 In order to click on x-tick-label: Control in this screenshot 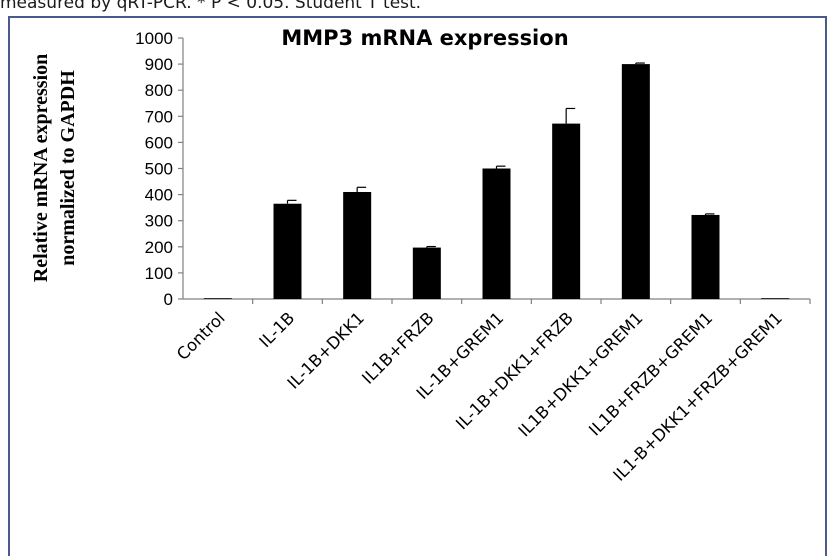, I will do `click(201, 336)`.